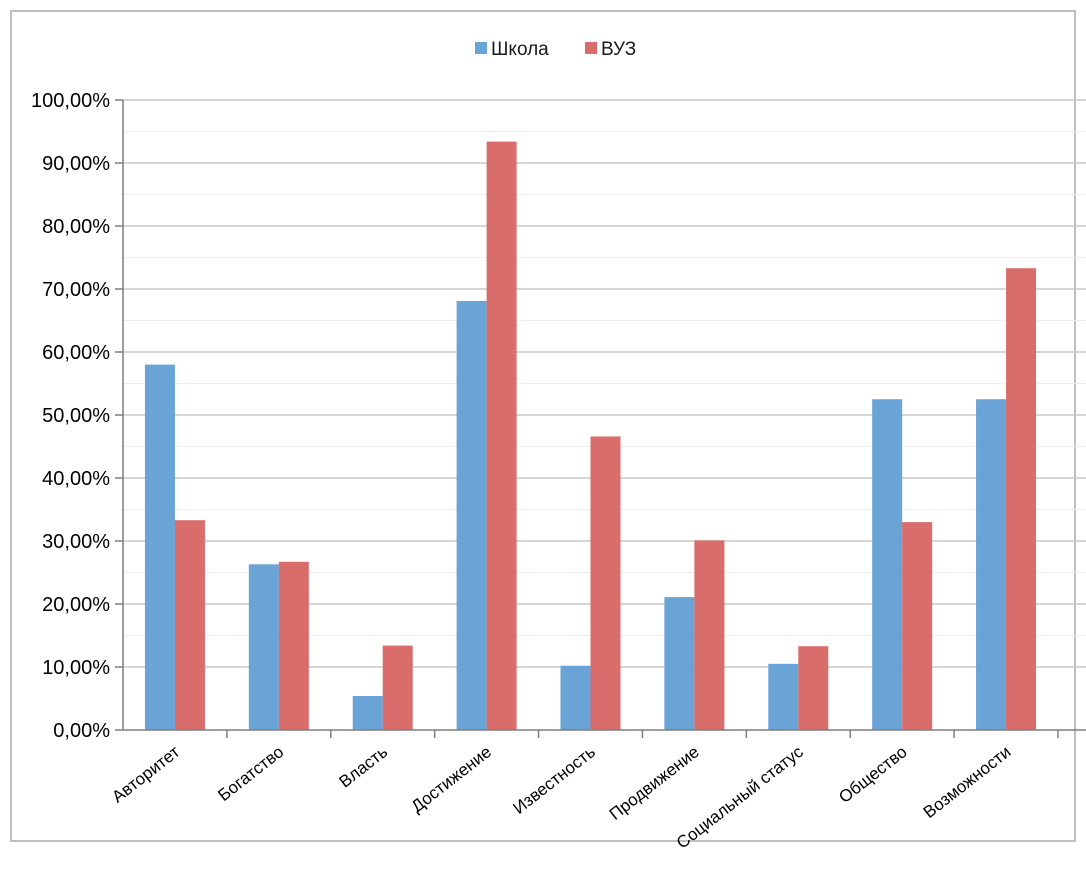  I want to click on y-tick-label: 60,00%, so click(76, 353).